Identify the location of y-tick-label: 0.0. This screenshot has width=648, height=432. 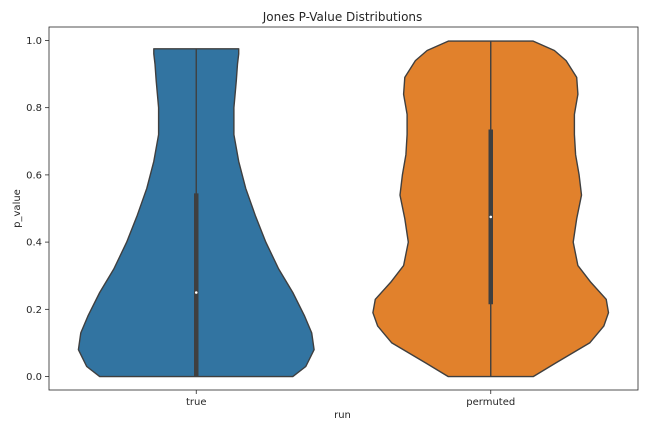
(34, 377).